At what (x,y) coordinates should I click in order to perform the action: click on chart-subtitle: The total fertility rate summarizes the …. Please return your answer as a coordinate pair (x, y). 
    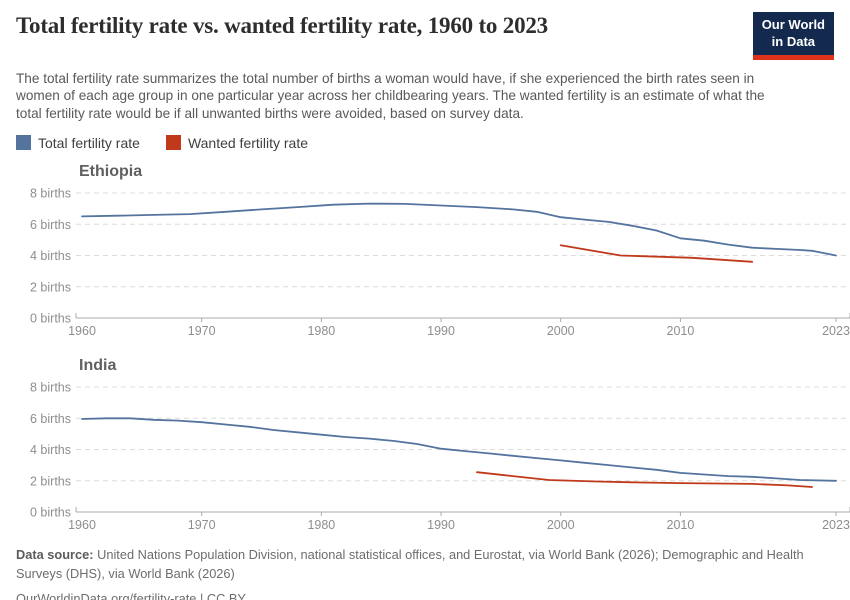
    Looking at the image, I should click on (390, 95).